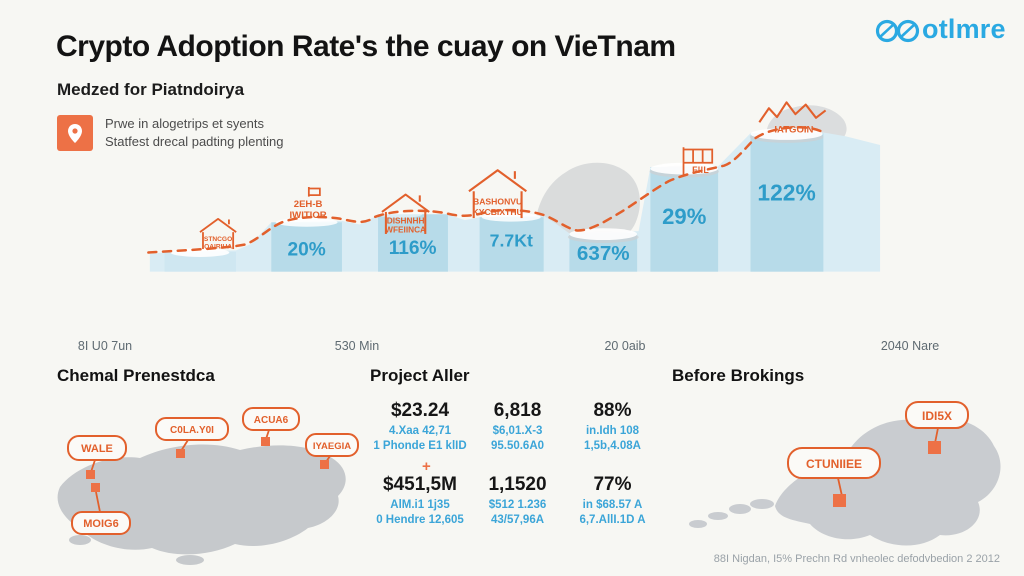 The width and height of the screenshot is (1024, 576). What do you see at coordinates (910, 346) in the screenshot?
I see `x-tick: 2040 Nare` at bounding box center [910, 346].